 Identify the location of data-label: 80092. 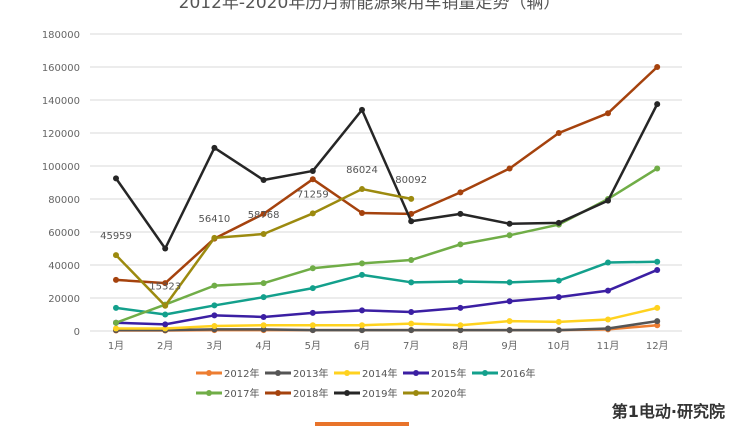
(411, 180).